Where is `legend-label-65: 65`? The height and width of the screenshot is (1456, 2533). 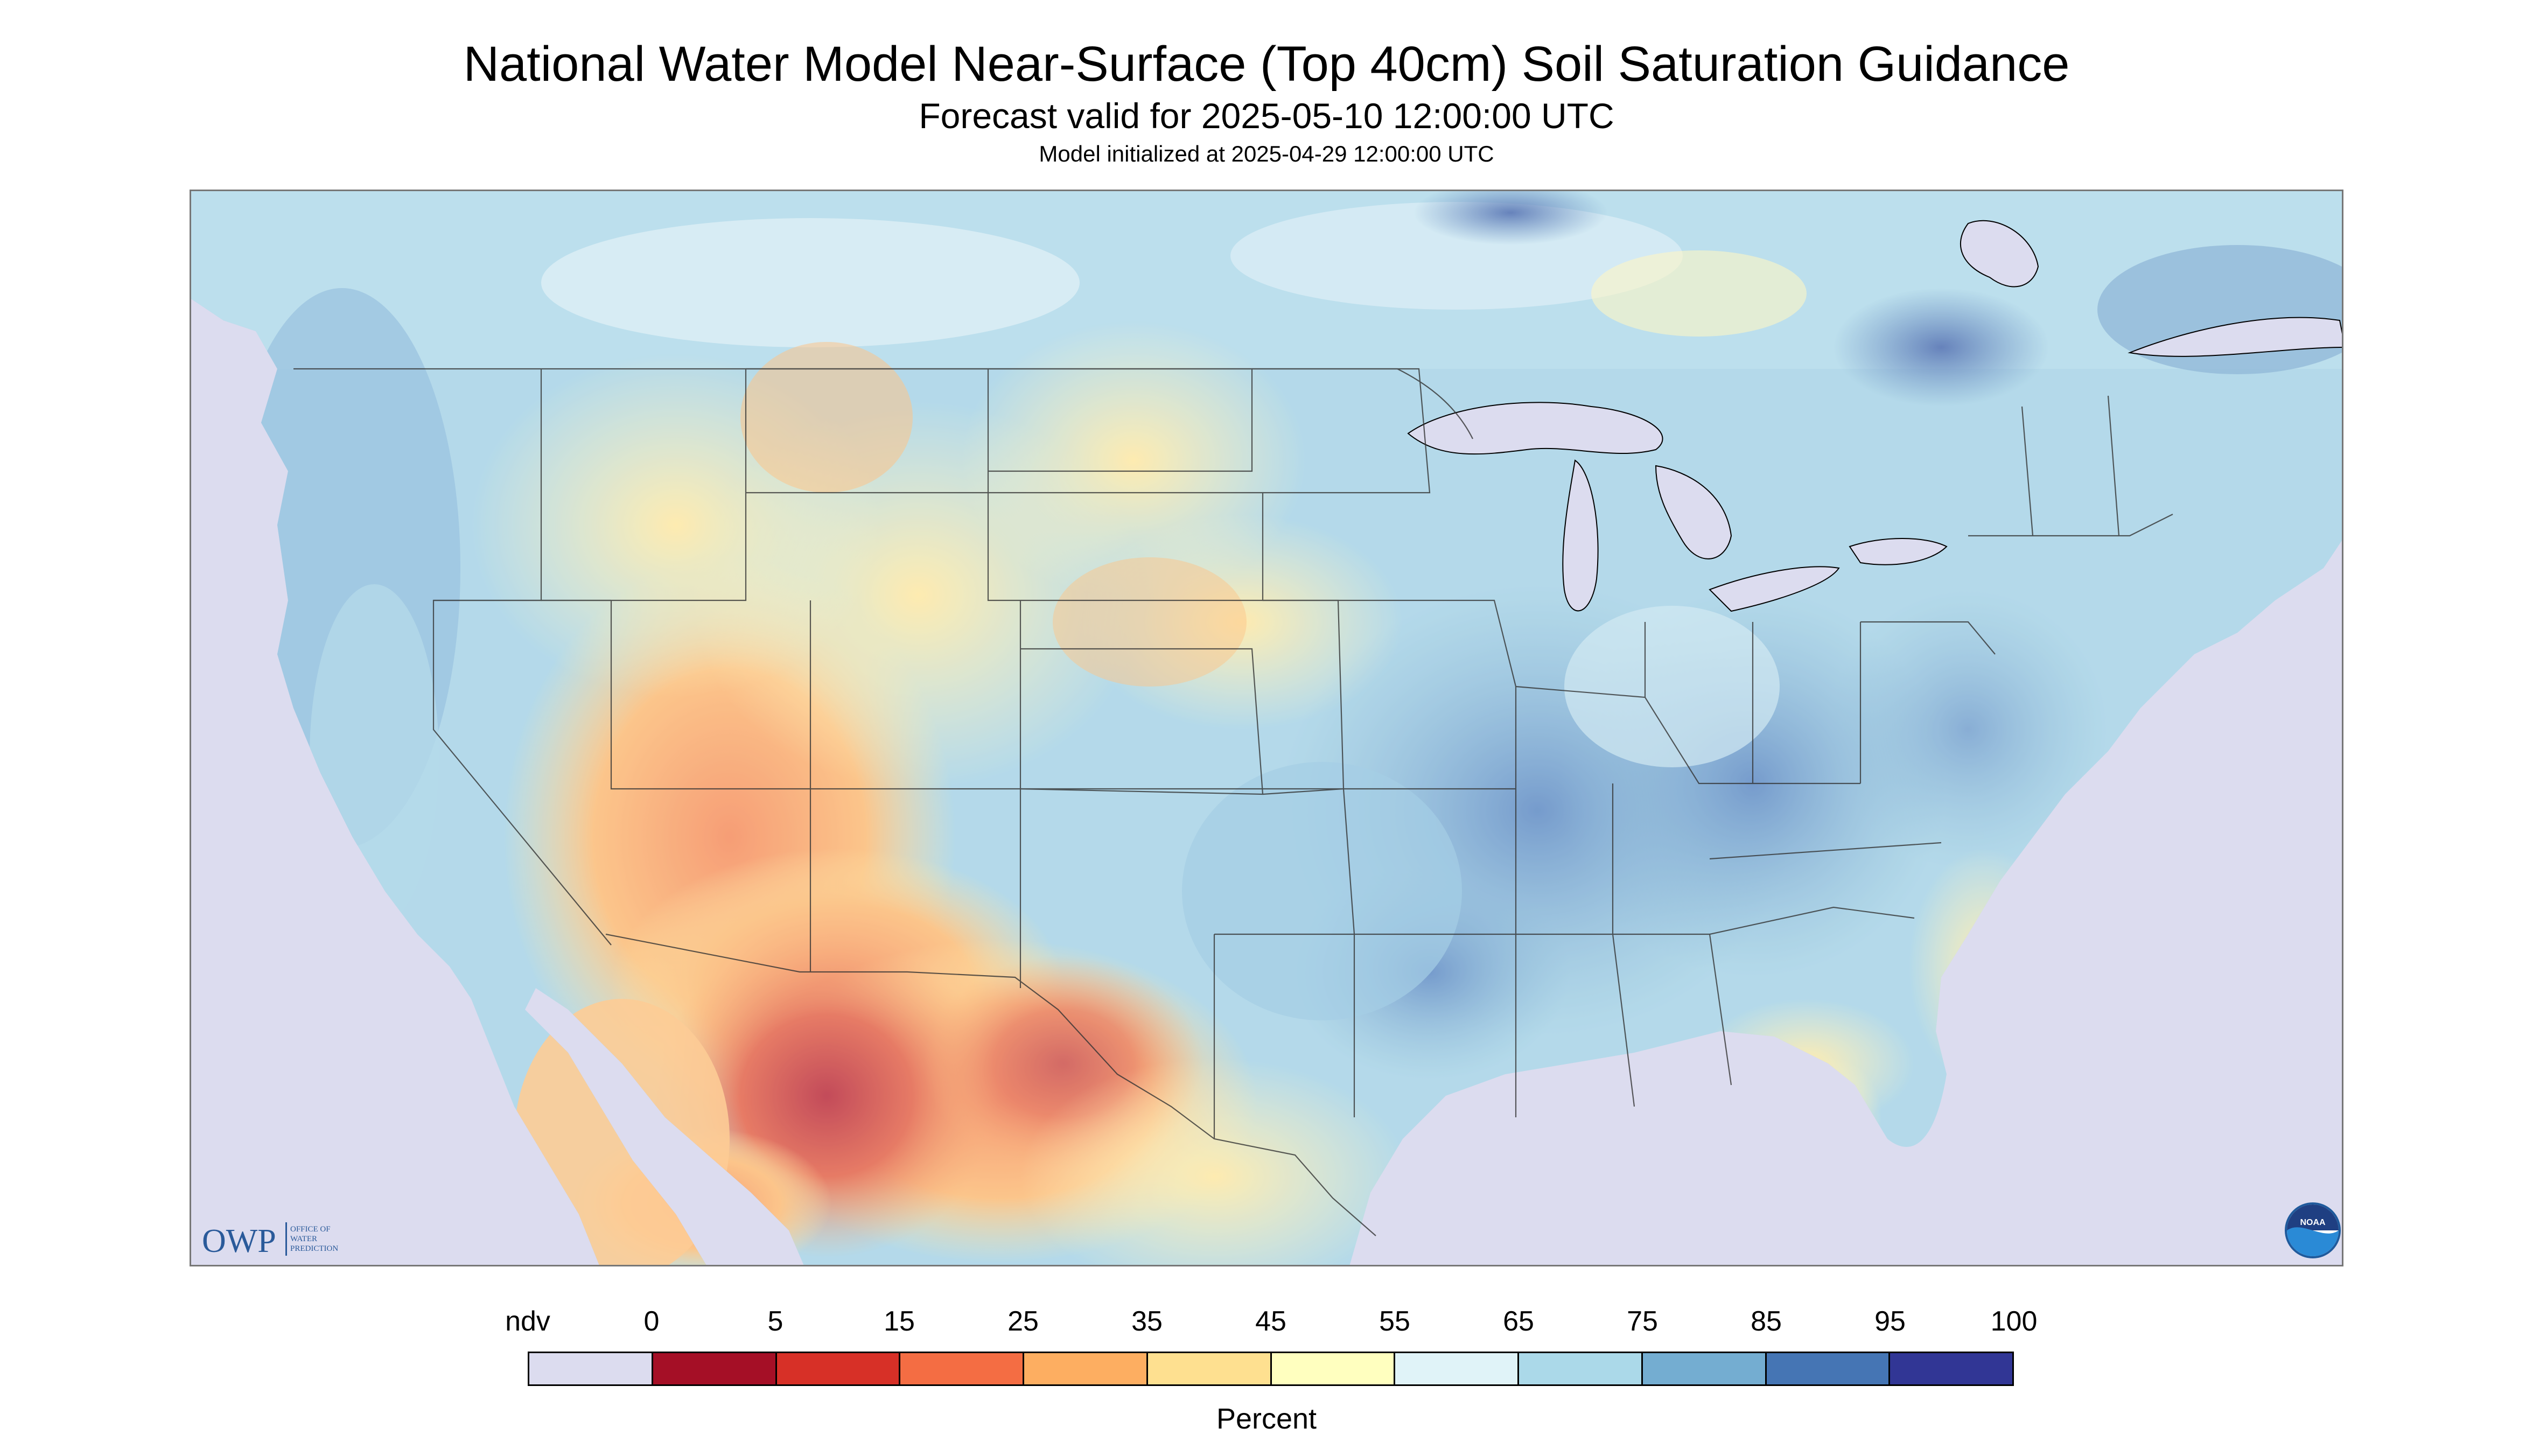 legend-label-65: 65 is located at coordinates (1519, 1321).